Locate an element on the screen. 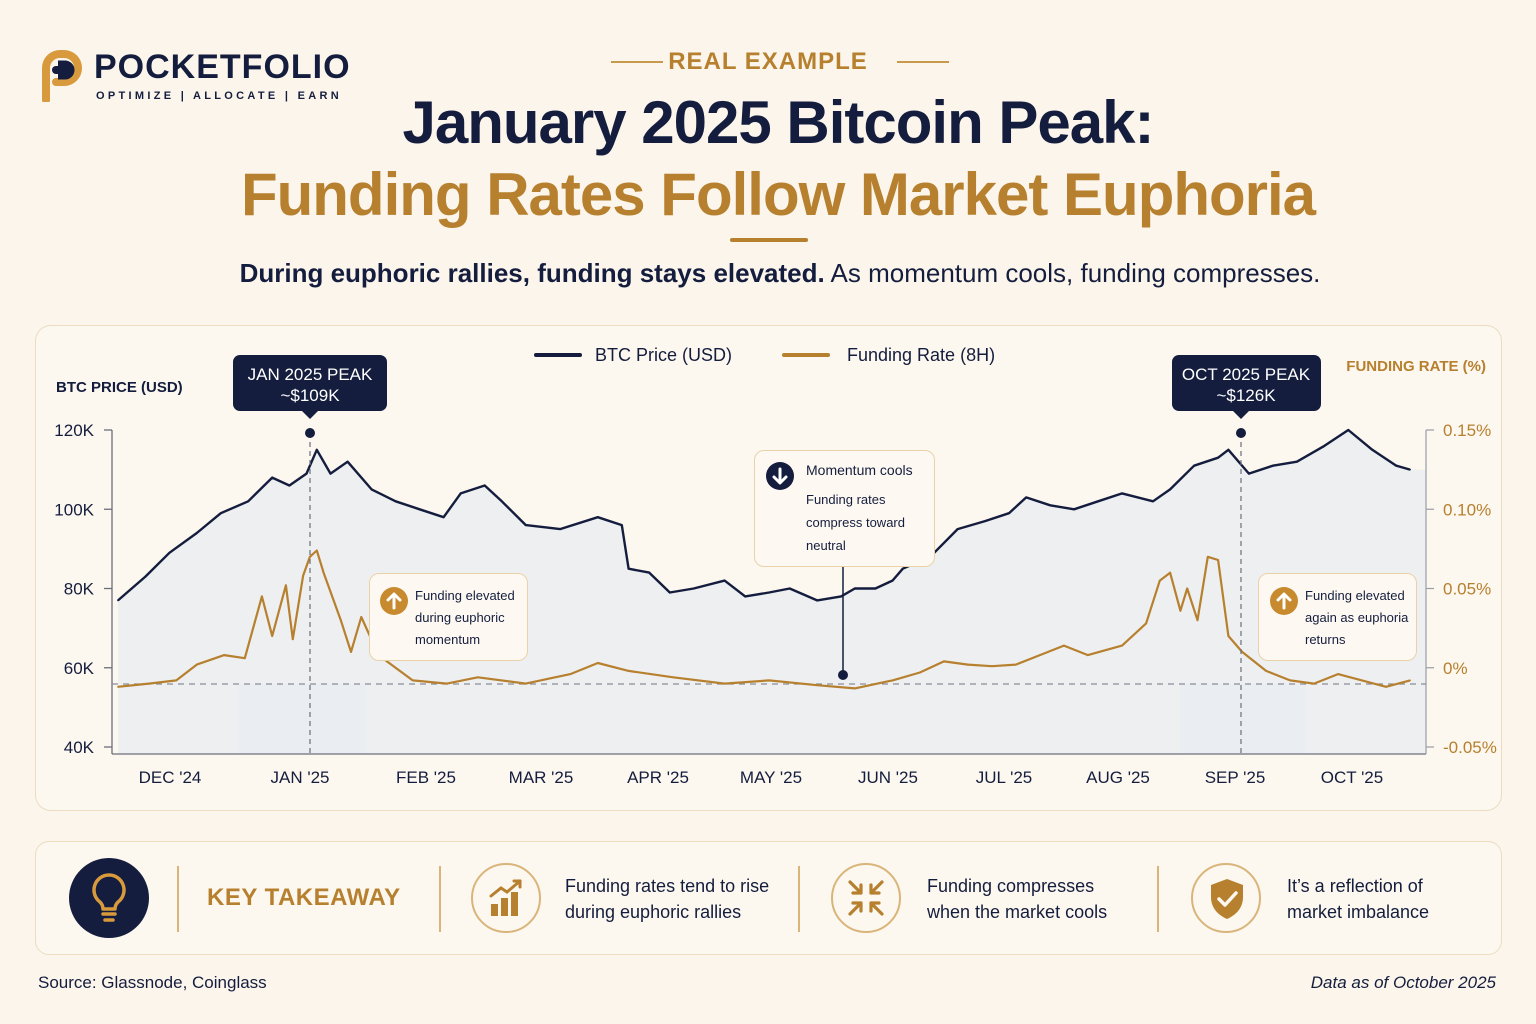  takeaway-item-1-line2: during euphoric rallies is located at coordinates (653, 912).